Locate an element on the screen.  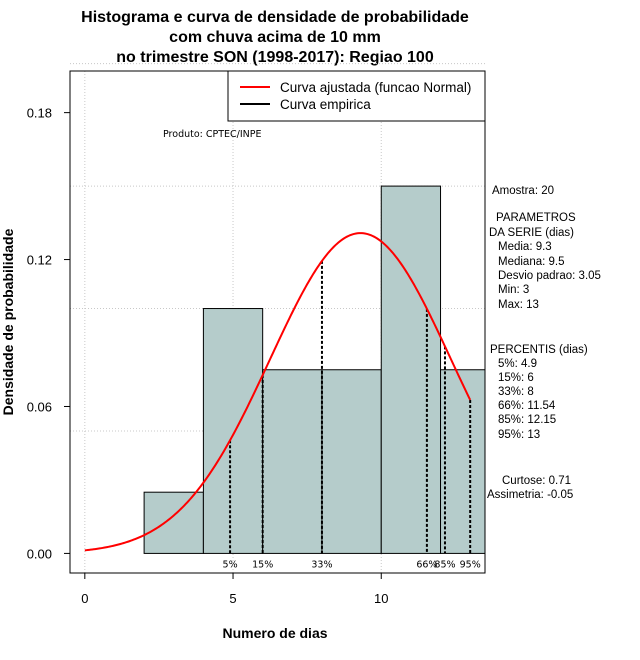
y-axis-title: Densidade de probabilidade is located at coordinates (8, 321).